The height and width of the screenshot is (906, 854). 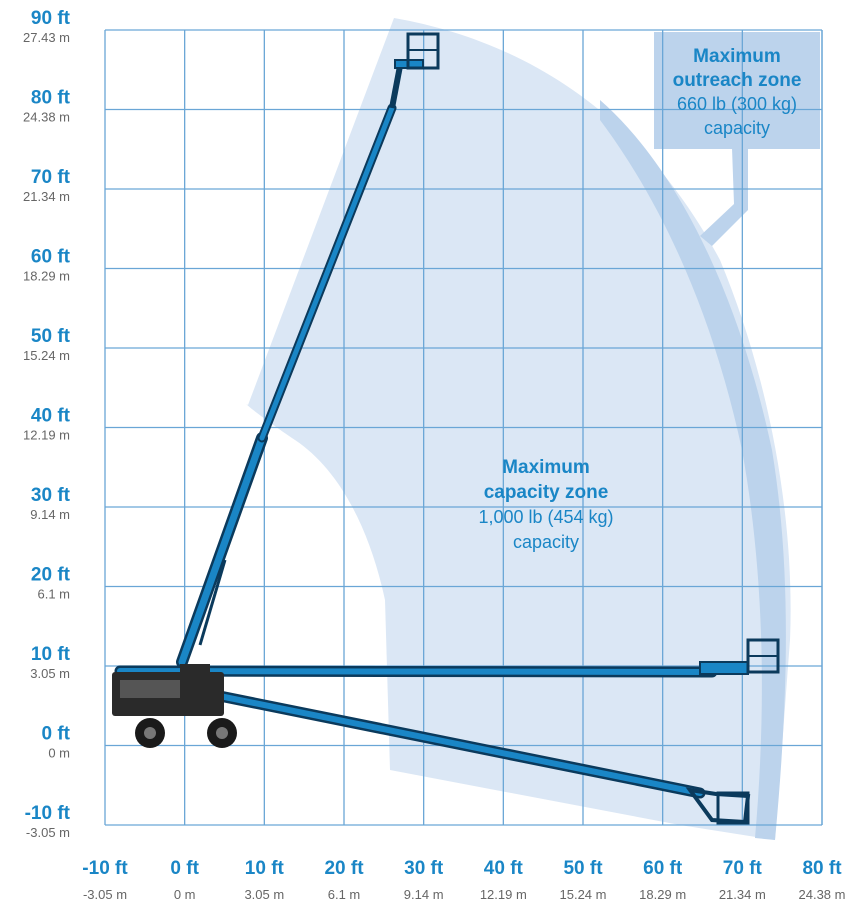 What do you see at coordinates (662, 894) in the screenshot?
I see `x-tick-m-7: 18.29 m` at bounding box center [662, 894].